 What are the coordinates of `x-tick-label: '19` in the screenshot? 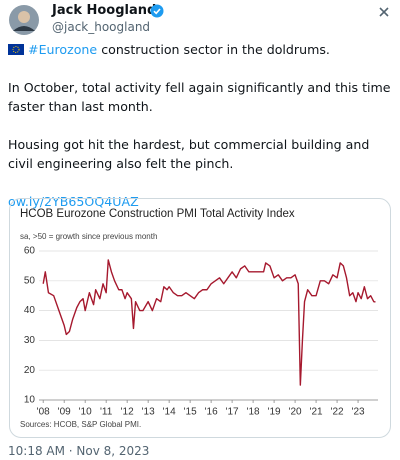 It's located at (274, 412).